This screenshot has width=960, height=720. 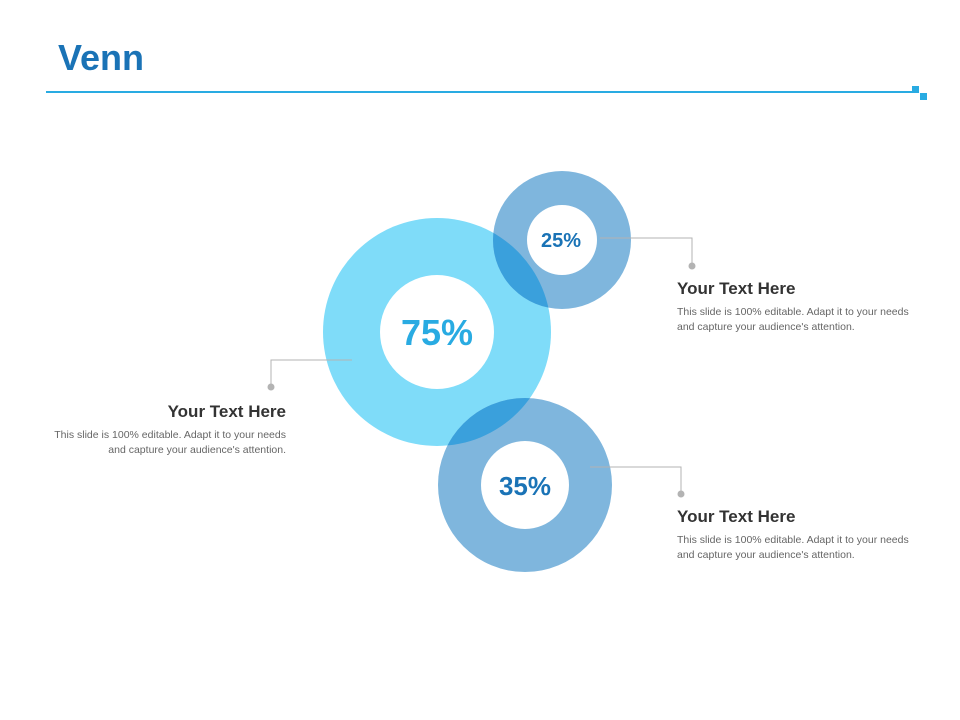 What do you see at coordinates (646, 250) in the screenshot?
I see `connector-top` at bounding box center [646, 250].